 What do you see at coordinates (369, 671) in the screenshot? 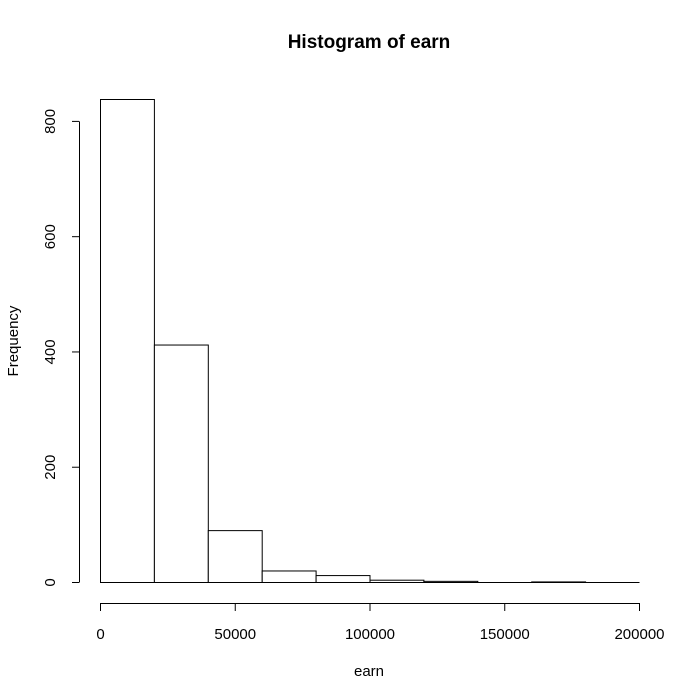
I see `x-axis-label: earn` at bounding box center [369, 671].